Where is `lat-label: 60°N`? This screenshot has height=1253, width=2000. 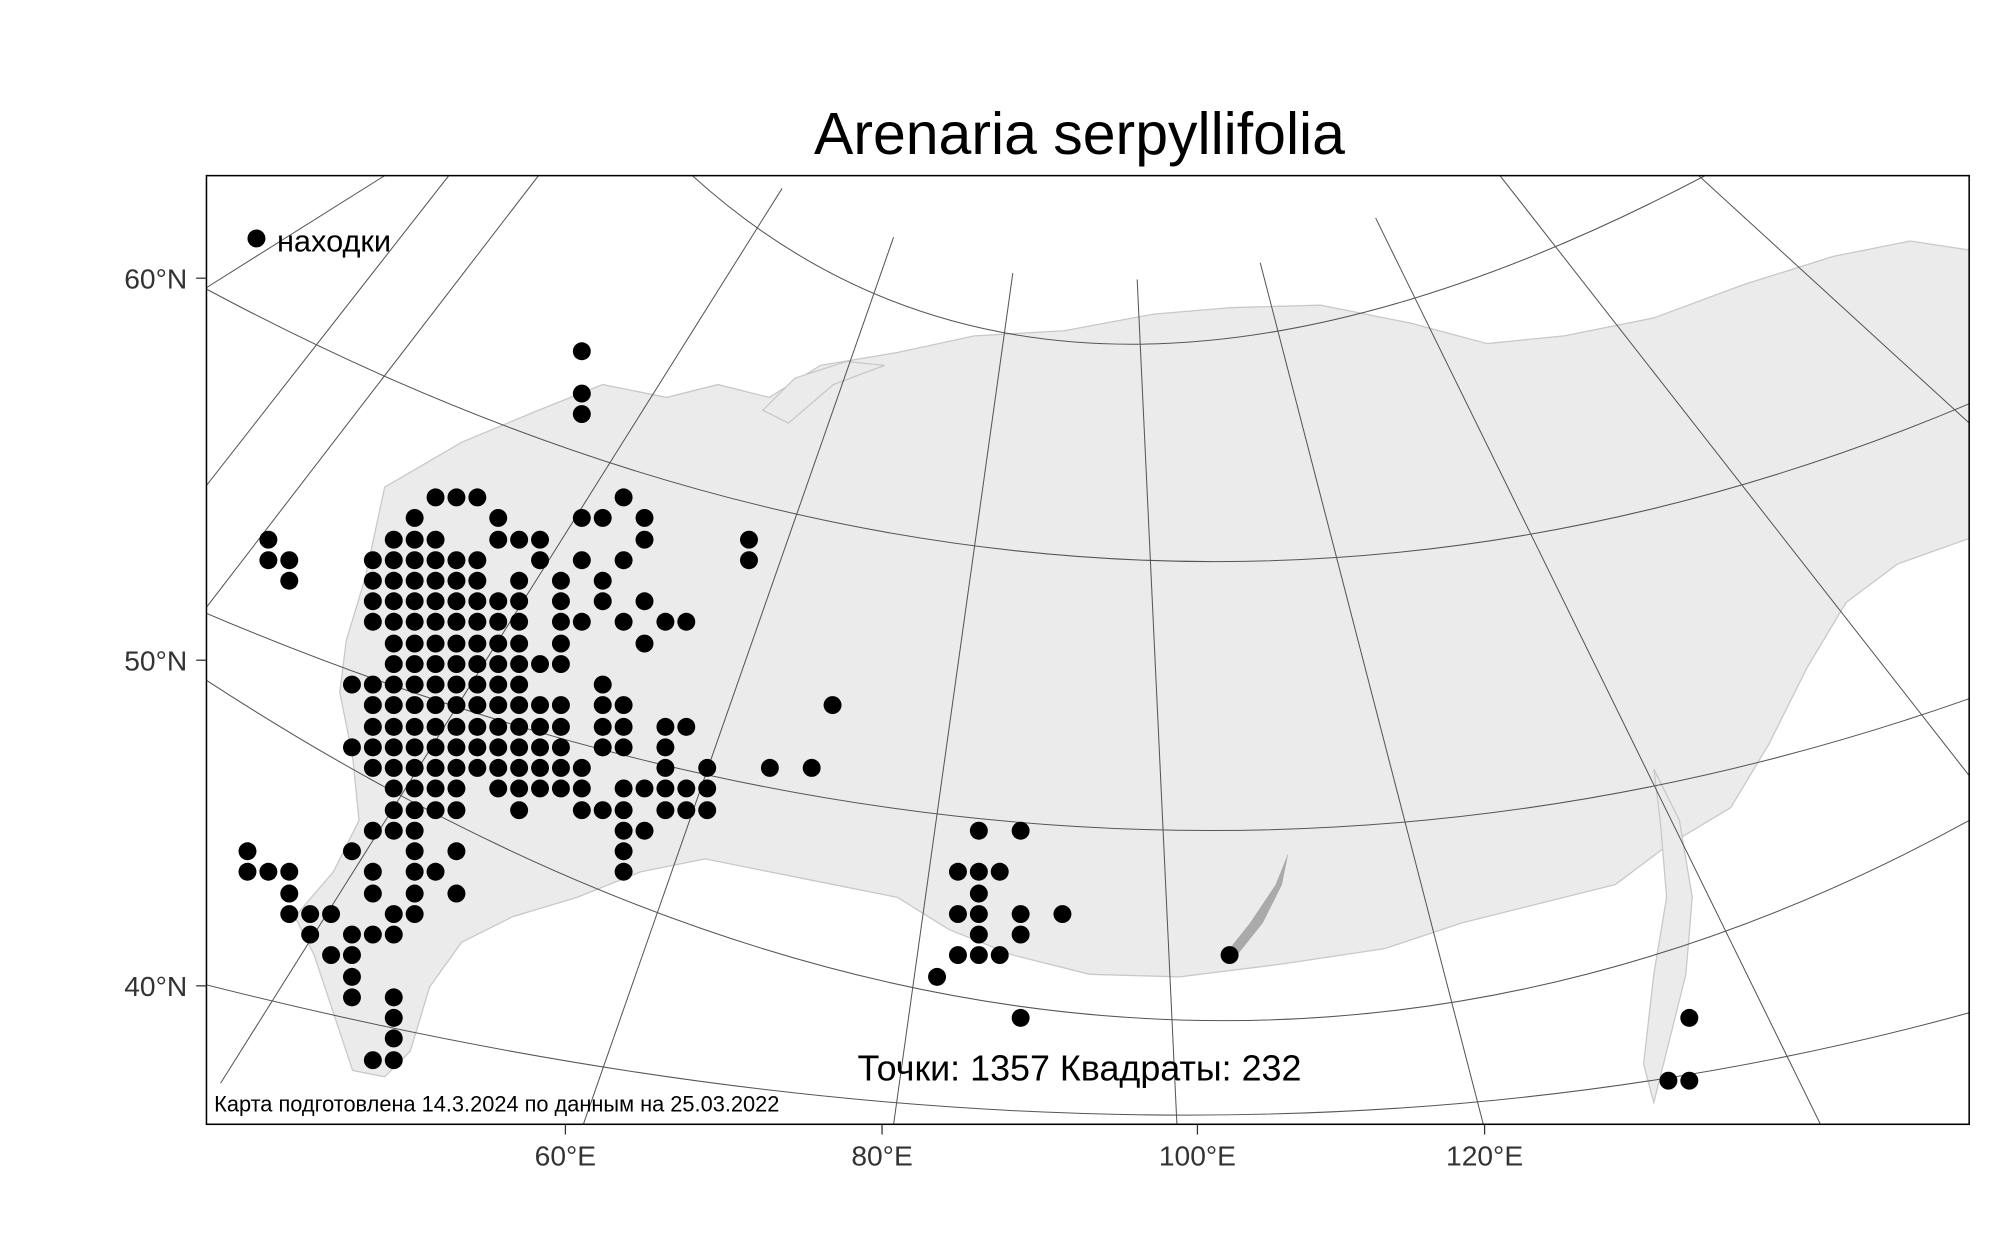
lat-label: 60°N is located at coordinates (155, 278).